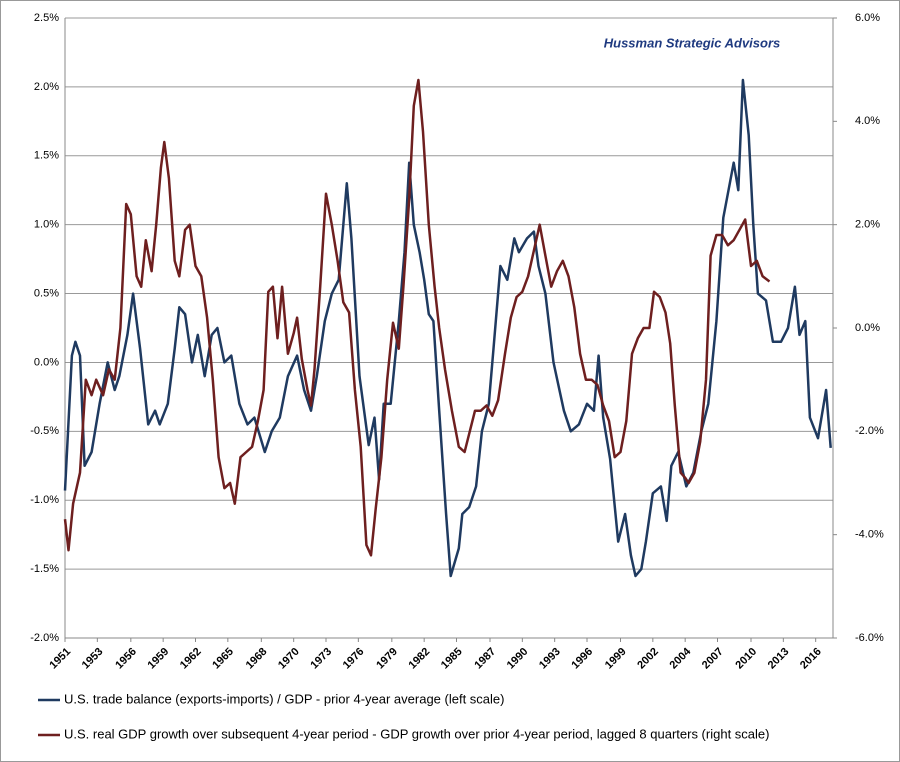 This screenshot has width=900, height=762. Describe the element at coordinates (46, 156) in the screenshot. I see `y-tick-label: 1.5%` at that location.